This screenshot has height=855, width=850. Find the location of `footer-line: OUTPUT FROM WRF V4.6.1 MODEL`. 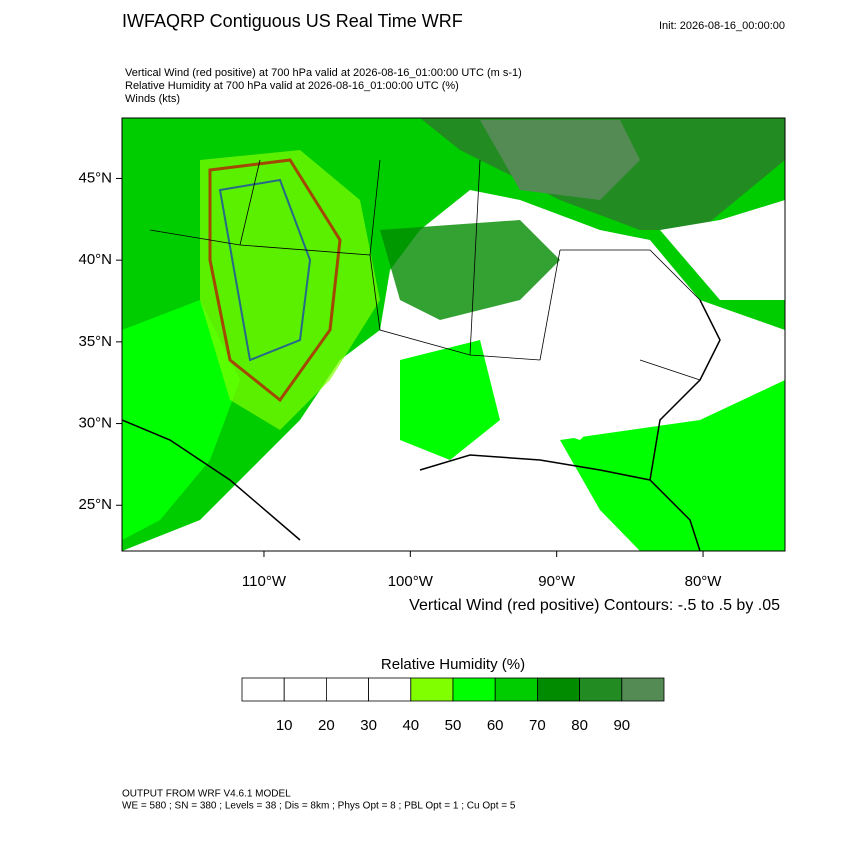

footer-line: OUTPUT FROM WRF V4.6.1 MODEL is located at coordinates (206, 794).